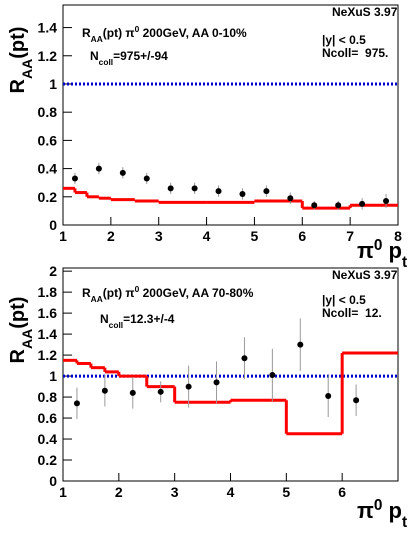 This screenshot has width=409, height=545. Describe the element at coordinates (53, 271) in the screenshot. I see `y-tick-label: 2` at that location.